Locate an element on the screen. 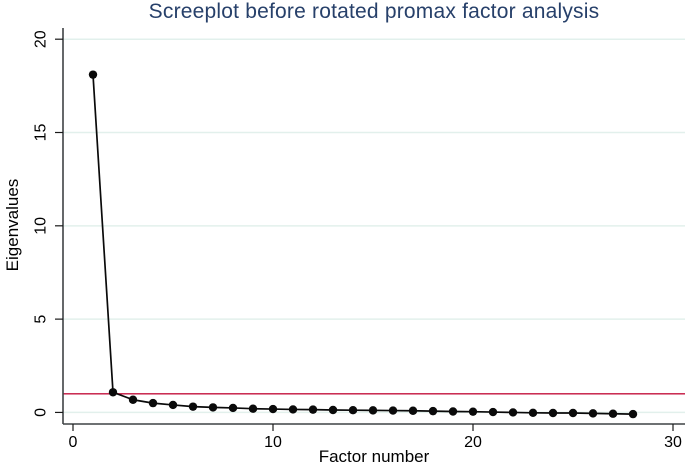 The image size is (685, 470). svg-text: 15 is located at coordinates (41, 133).